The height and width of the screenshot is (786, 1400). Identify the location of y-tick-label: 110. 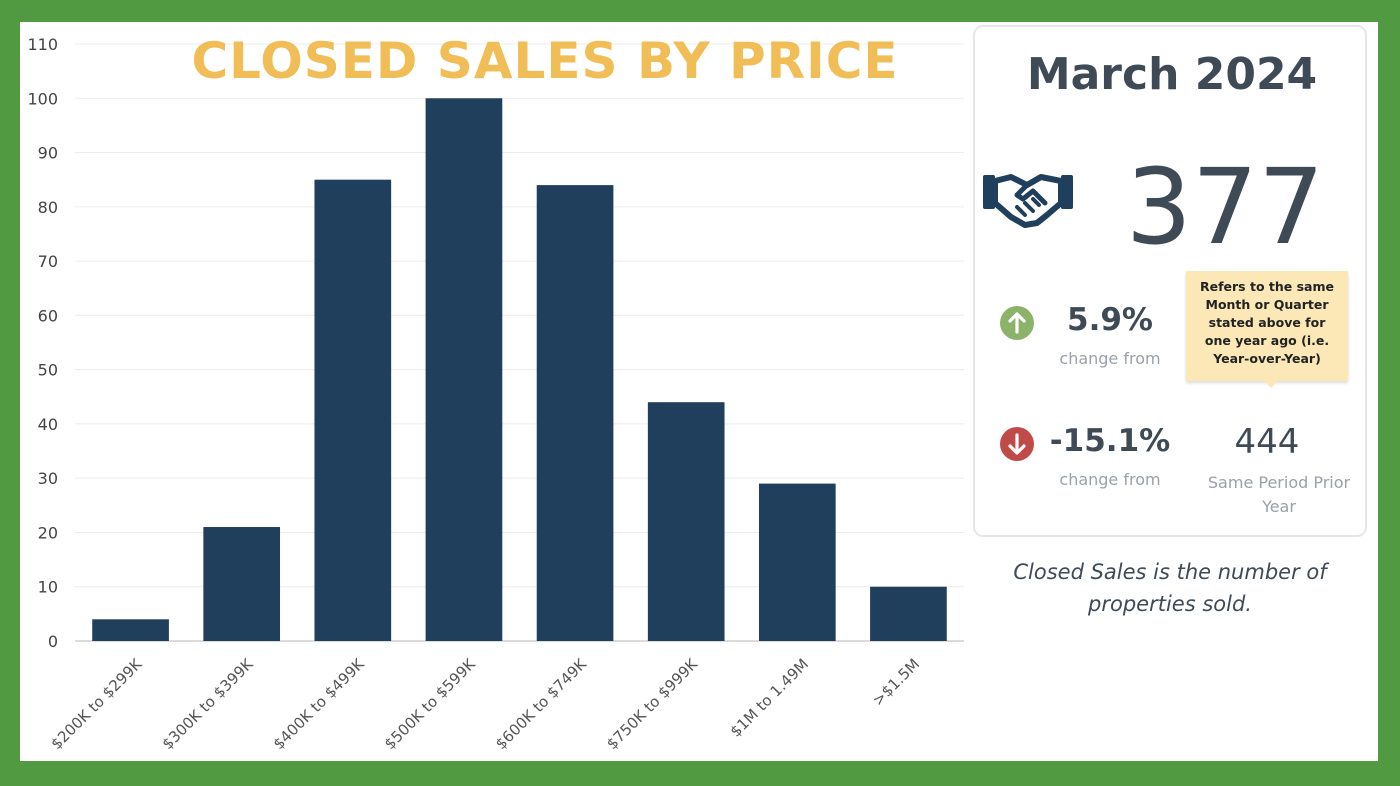
(42, 44).